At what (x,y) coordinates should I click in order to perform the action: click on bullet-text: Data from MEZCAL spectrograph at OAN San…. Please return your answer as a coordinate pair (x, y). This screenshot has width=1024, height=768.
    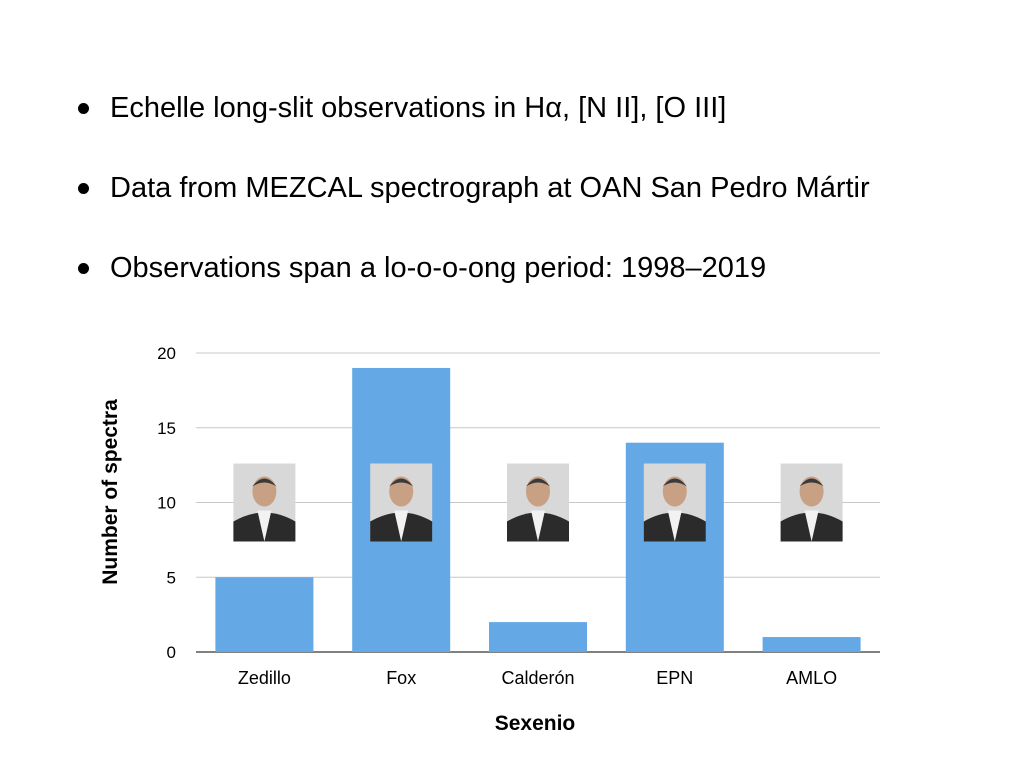
    Looking at the image, I should click on (490, 188).